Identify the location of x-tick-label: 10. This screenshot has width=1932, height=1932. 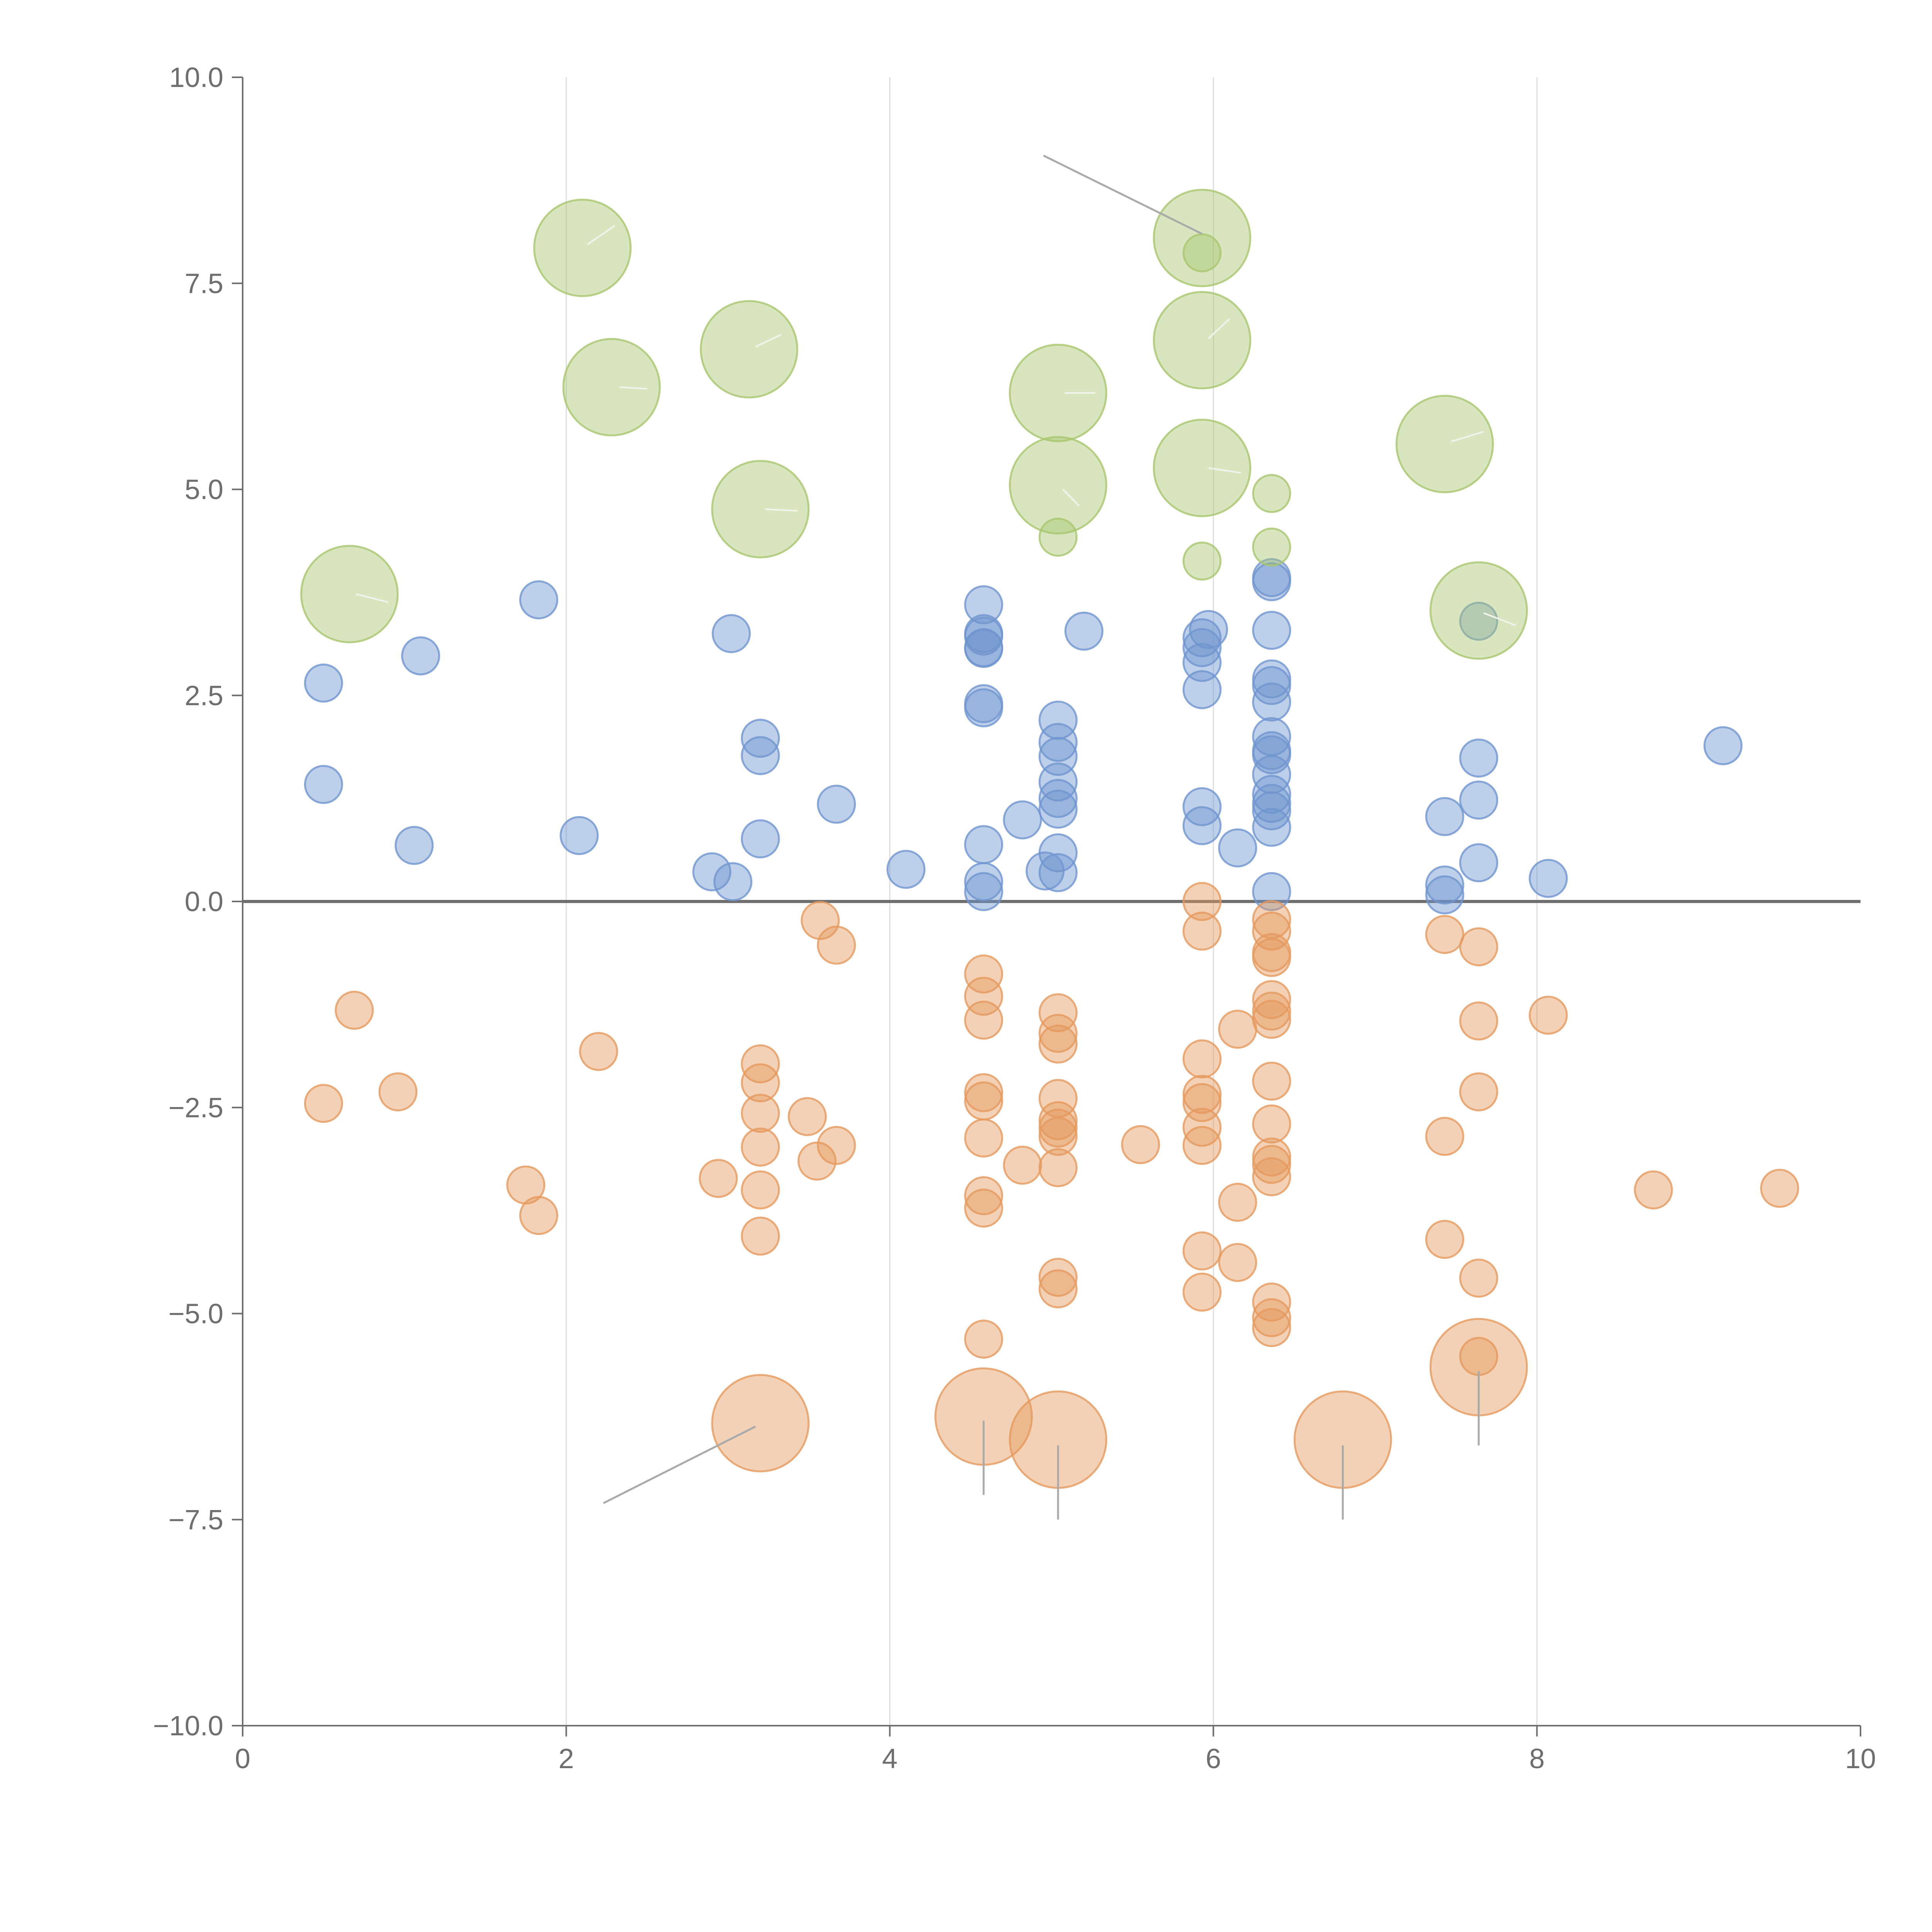
(1860, 1758).